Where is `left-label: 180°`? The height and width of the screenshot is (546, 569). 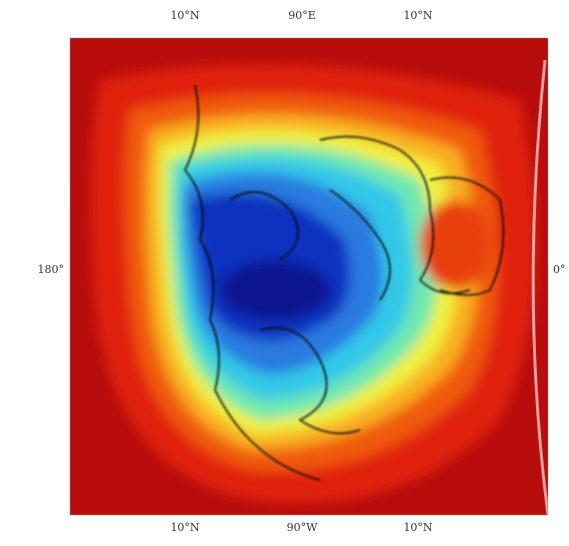 left-label: 180° is located at coordinates (51, 269).